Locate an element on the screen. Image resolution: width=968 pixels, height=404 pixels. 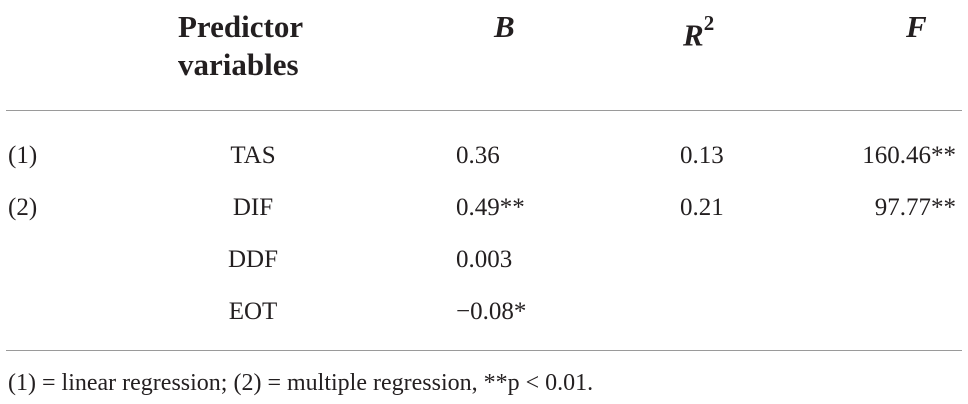
row-1-b: 0.36 is located at coordinates (478, 155).